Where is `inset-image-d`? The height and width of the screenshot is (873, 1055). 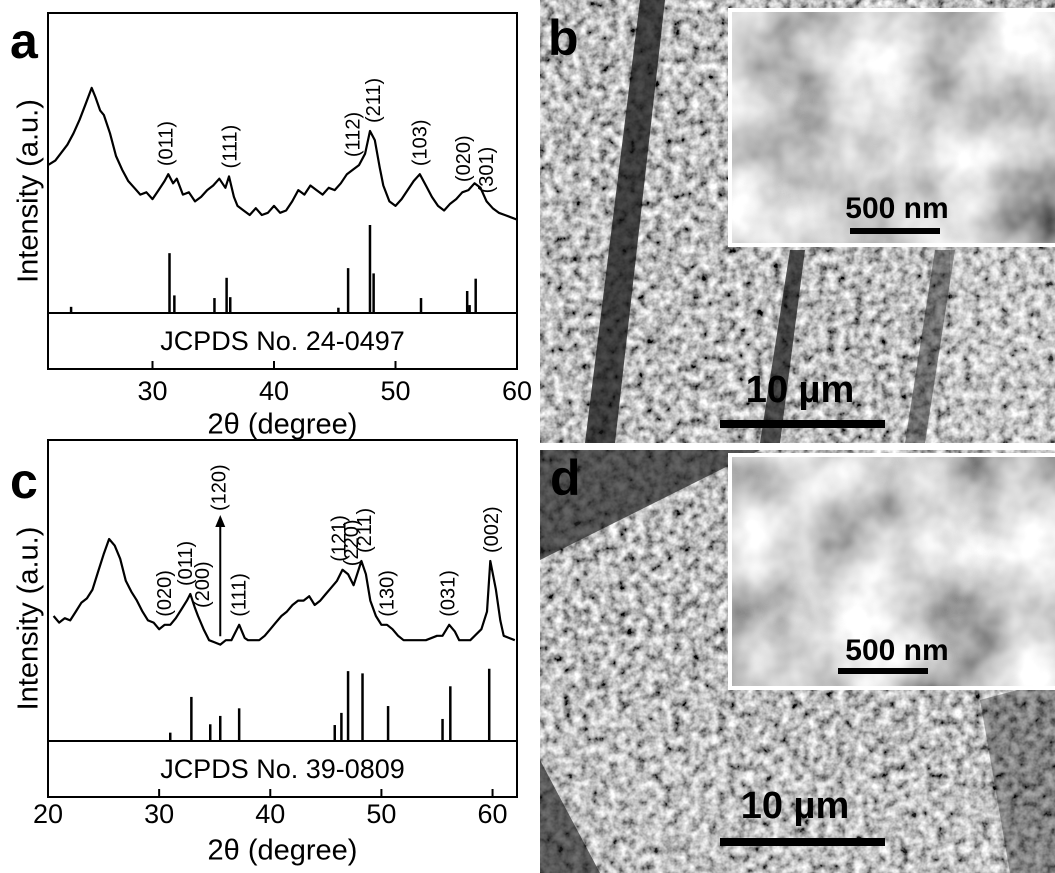
inset-image-d is located at coordinates (893, 571).